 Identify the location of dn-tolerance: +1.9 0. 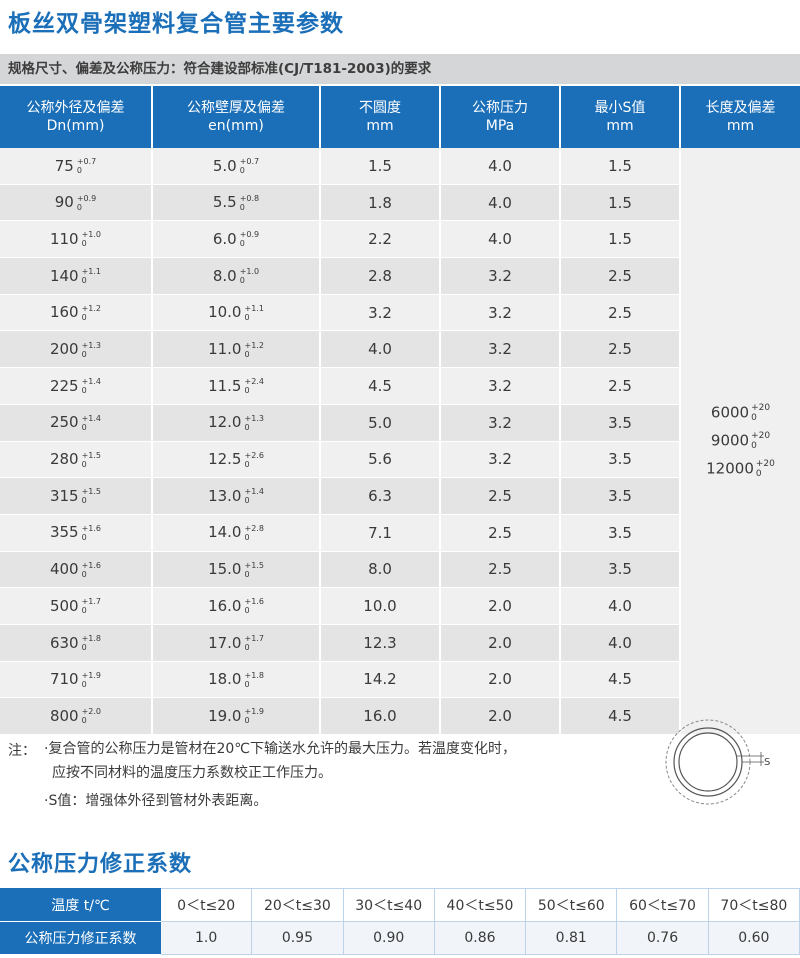
(91, 679).